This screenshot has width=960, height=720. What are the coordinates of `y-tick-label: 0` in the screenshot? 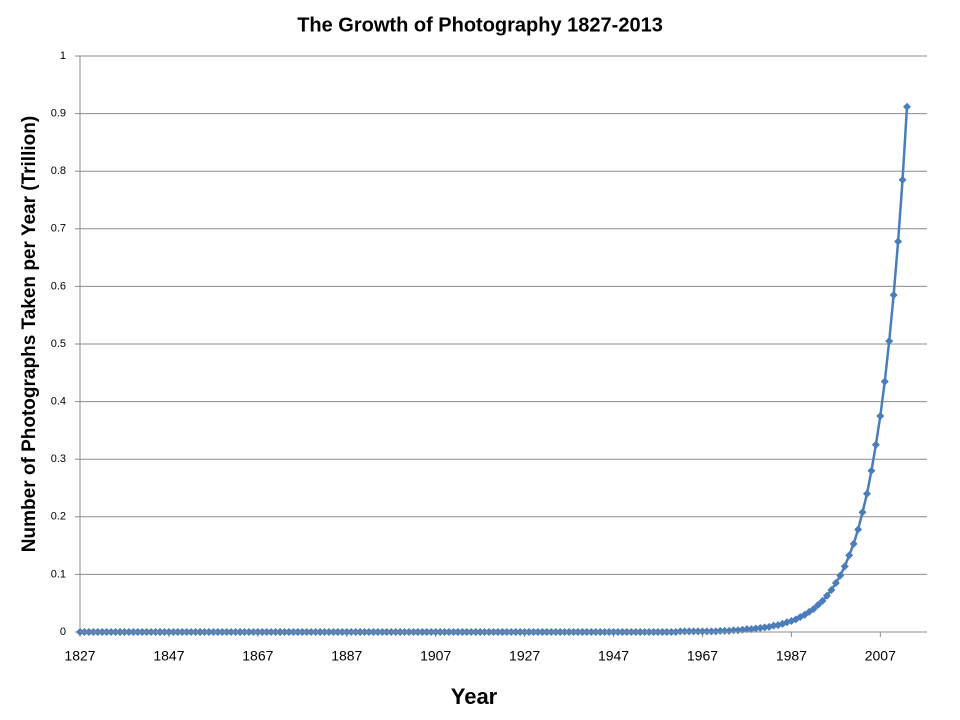 It's located at (63, 632).